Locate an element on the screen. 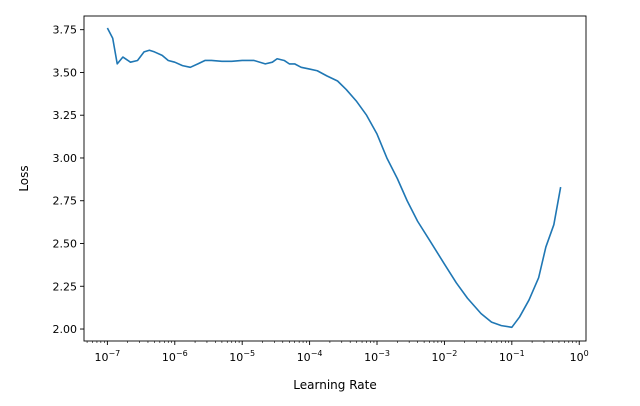 The image size is (640, 406). y-tick-label: 2.50 is located at coordinates (65, 244).